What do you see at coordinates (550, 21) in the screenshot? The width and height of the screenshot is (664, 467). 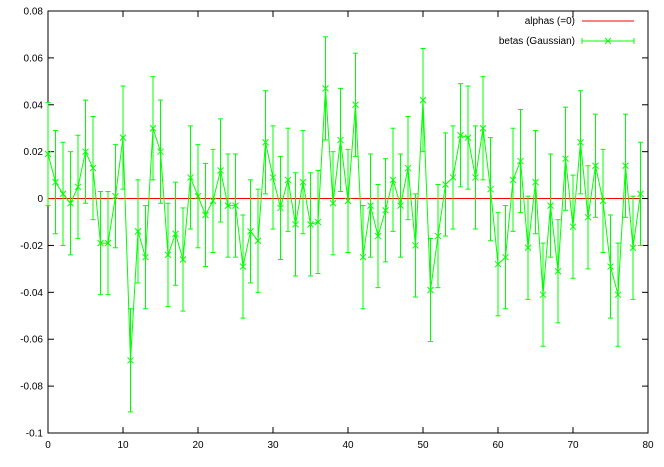 I see `legend-label-alphas: alphas (=0)` at bounding box center [550, 21].